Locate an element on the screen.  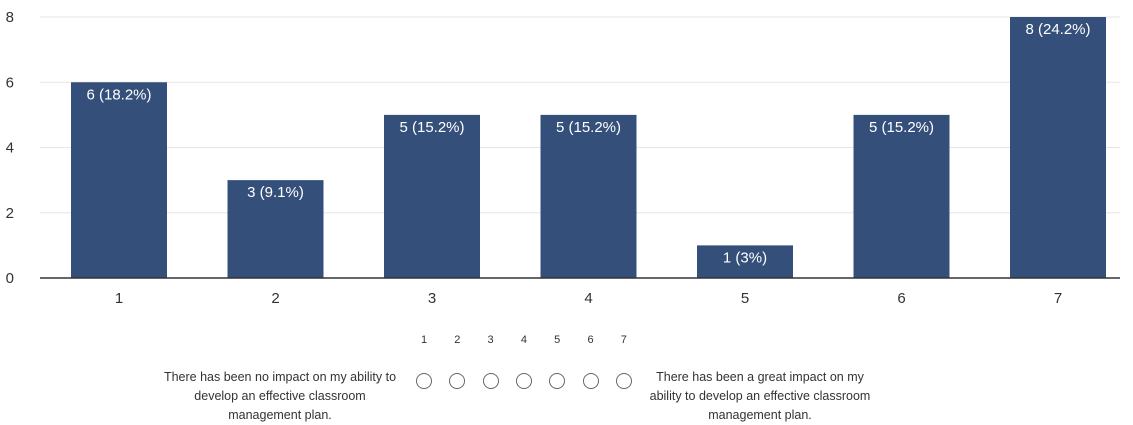
y-tick-label: 8 is located at coordinates (10, 17).